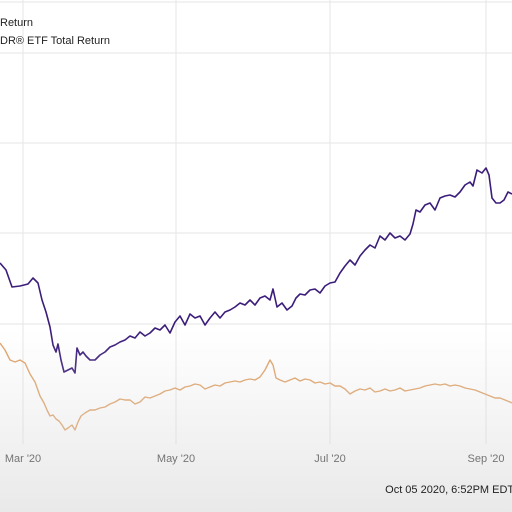 The width and height of the screenshot is (512, 512). What do you see at coordinates (329, 459) in the screenshot?
I see `x-tick-label-2: Jul '20` at bounding box center [329, 459].